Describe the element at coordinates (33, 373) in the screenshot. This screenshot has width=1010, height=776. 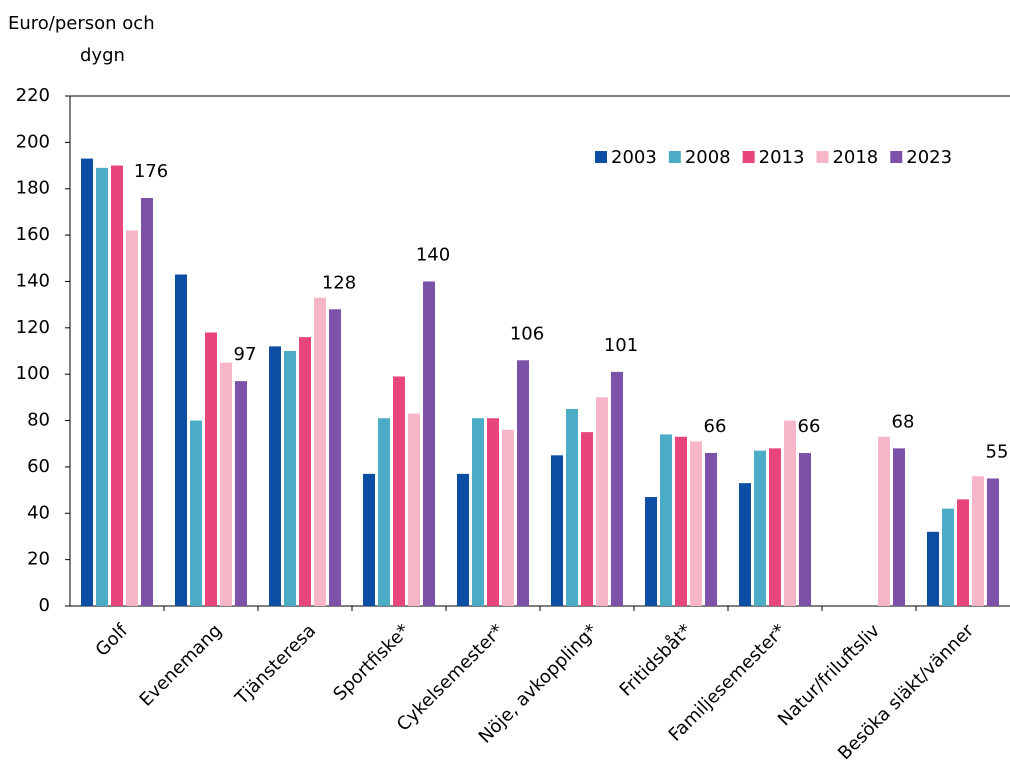
I see `y-tick-label: 100` at that location.